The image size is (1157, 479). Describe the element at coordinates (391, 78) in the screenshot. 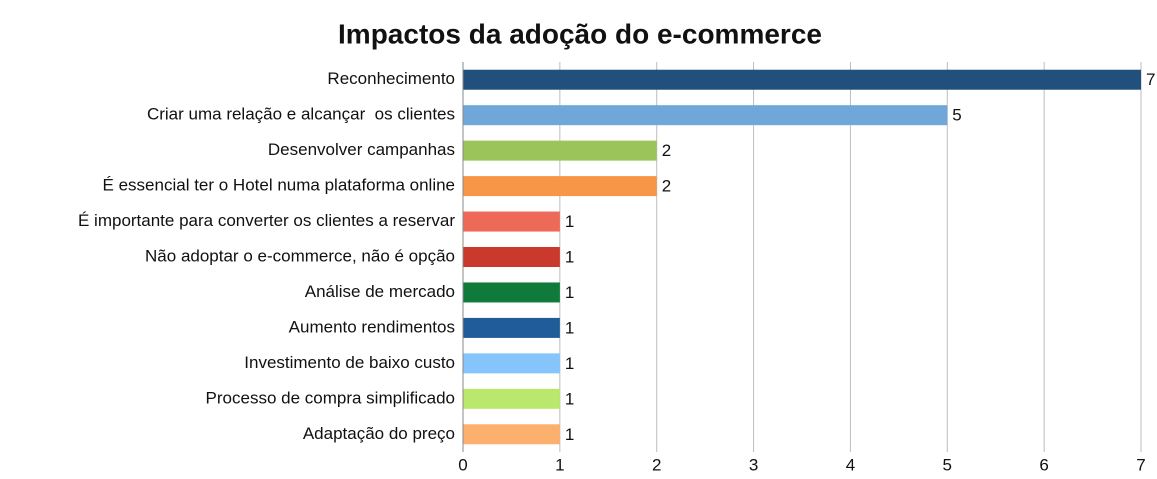

I see `y-tick-label: Reconhecimento` at that location.